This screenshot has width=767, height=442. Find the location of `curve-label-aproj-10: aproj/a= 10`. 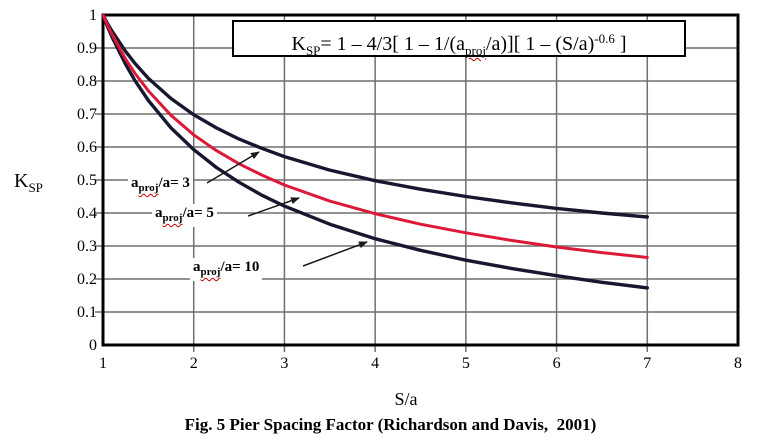

curve-label-aproj-10: aproj/a= 10 is located at coordinates (226, 269).